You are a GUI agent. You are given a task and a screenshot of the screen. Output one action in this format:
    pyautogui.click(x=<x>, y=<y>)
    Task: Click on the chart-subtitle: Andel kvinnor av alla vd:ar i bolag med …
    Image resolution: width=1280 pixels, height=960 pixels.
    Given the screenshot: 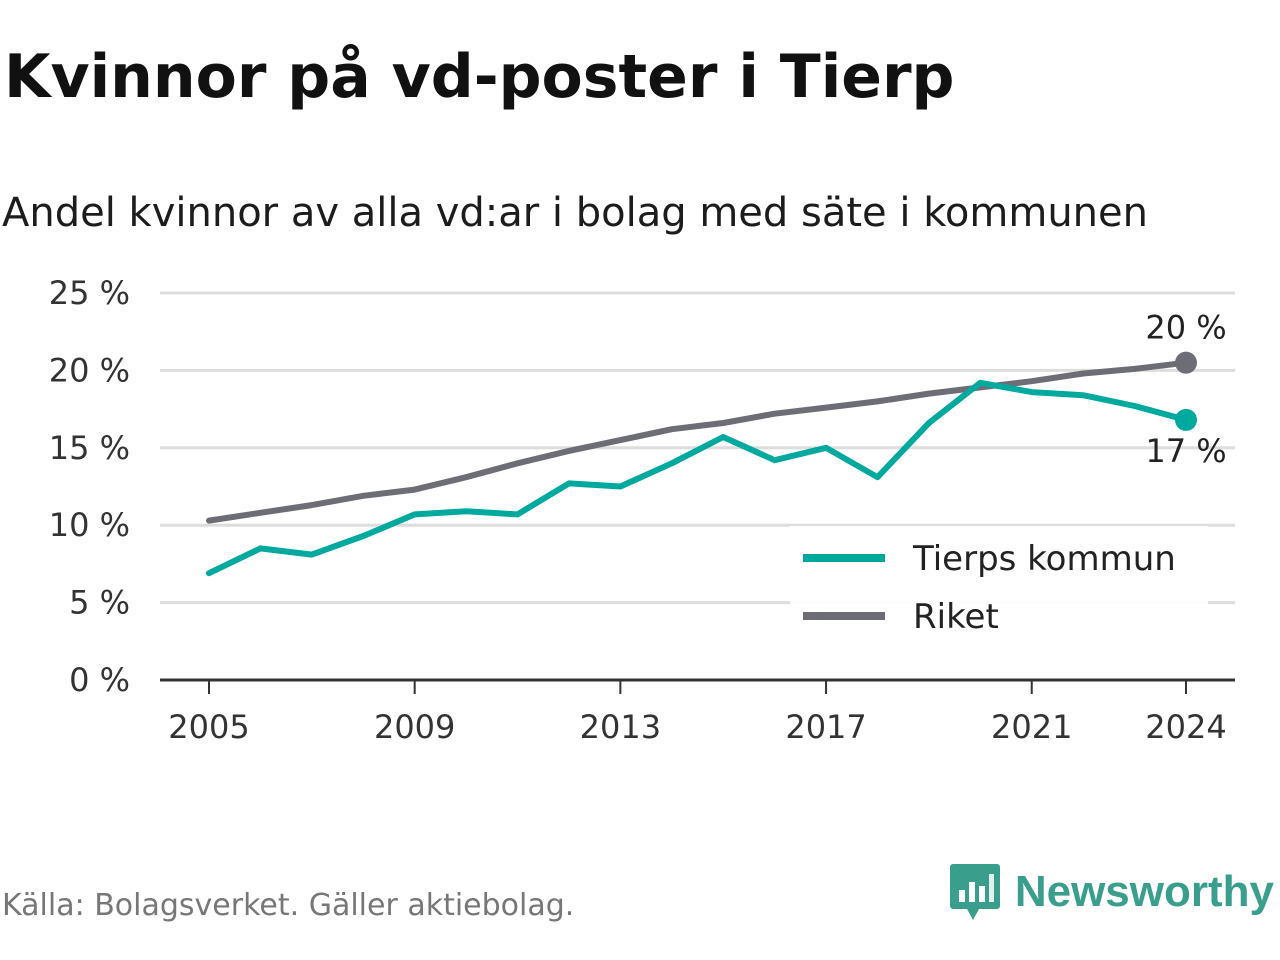 What is the action you would take?
    pyautogui.click(x=575, y=213)
    